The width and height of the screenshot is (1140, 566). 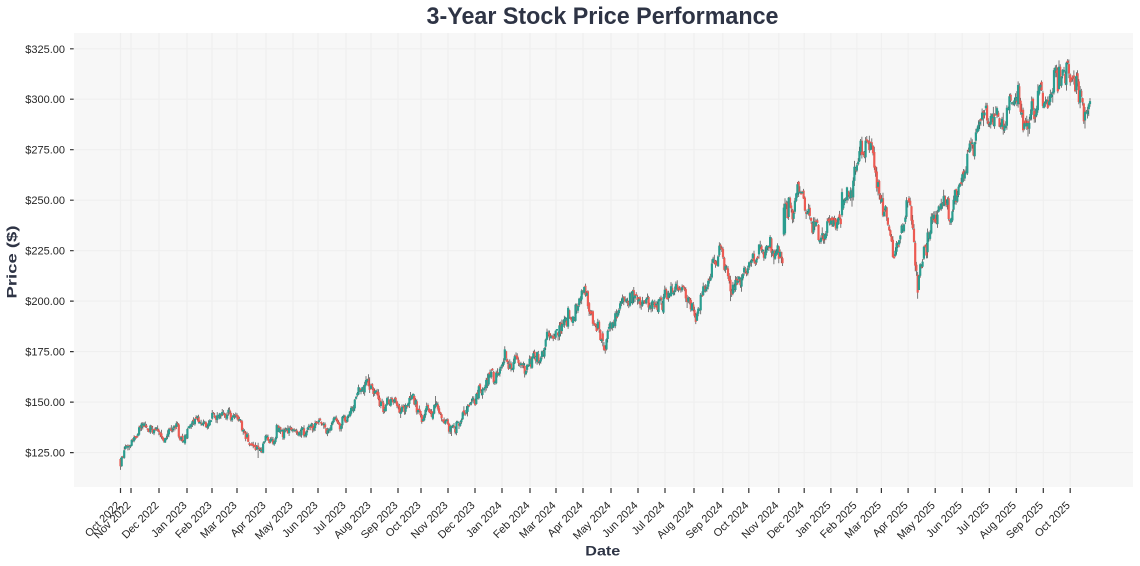 I want to click on svg-text: Date, so click(x=602, y=551).